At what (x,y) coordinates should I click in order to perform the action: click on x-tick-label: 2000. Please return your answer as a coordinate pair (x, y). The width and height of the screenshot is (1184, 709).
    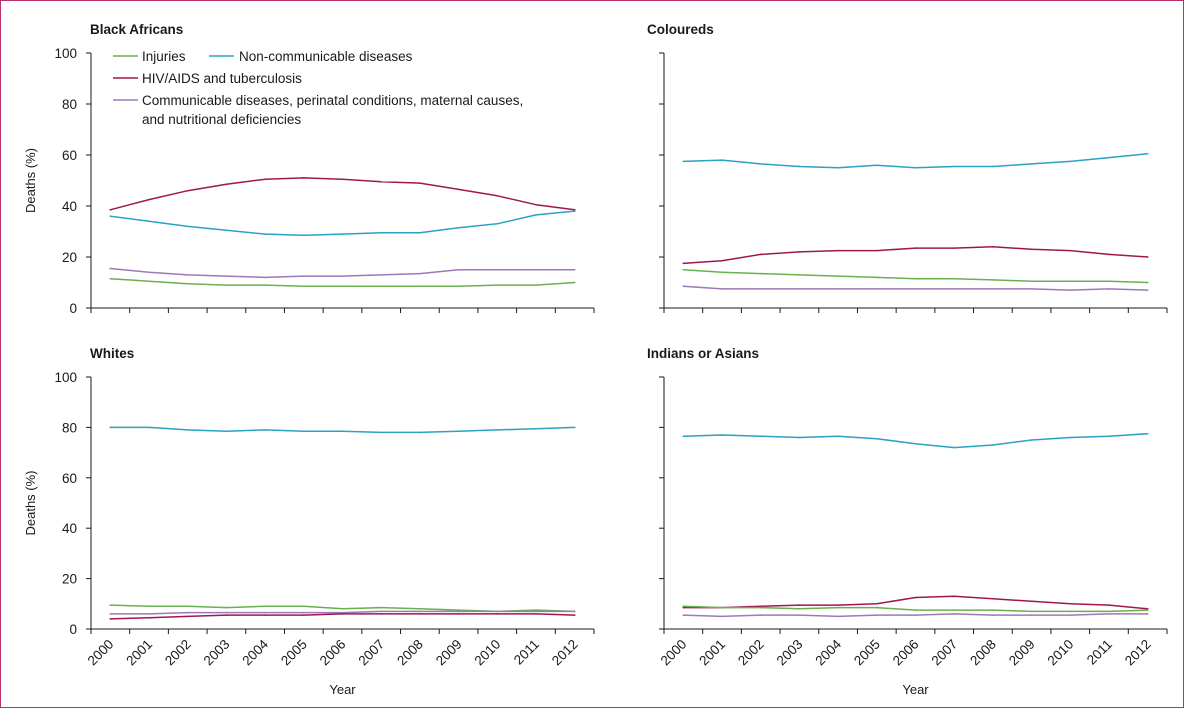
    Looking at the image, I should click on (101, 653).